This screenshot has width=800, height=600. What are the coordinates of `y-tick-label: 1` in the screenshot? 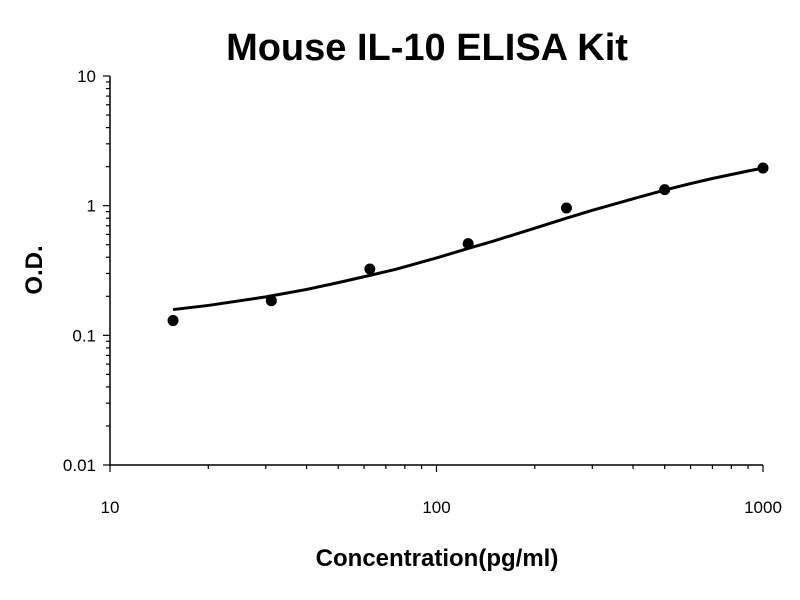 It's located at (91, 206).